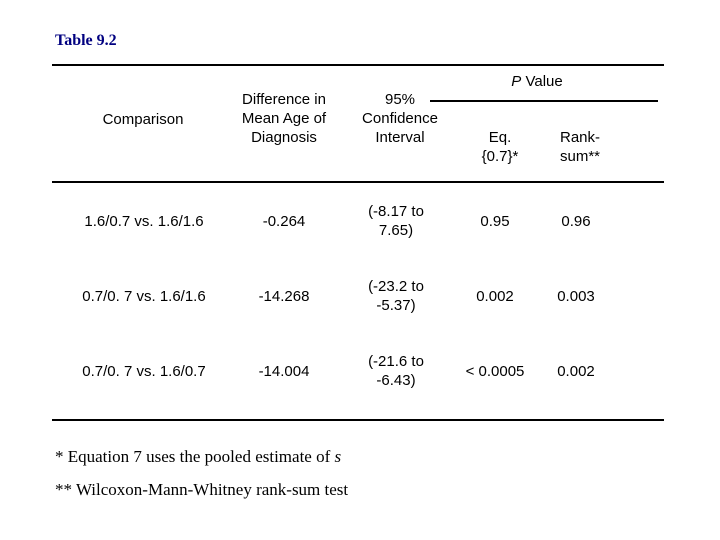 The image size is (720, 540). I want to click on row1-comparison: 1.6/0.7 vs. 1.6/1.6, so click(144, 221).